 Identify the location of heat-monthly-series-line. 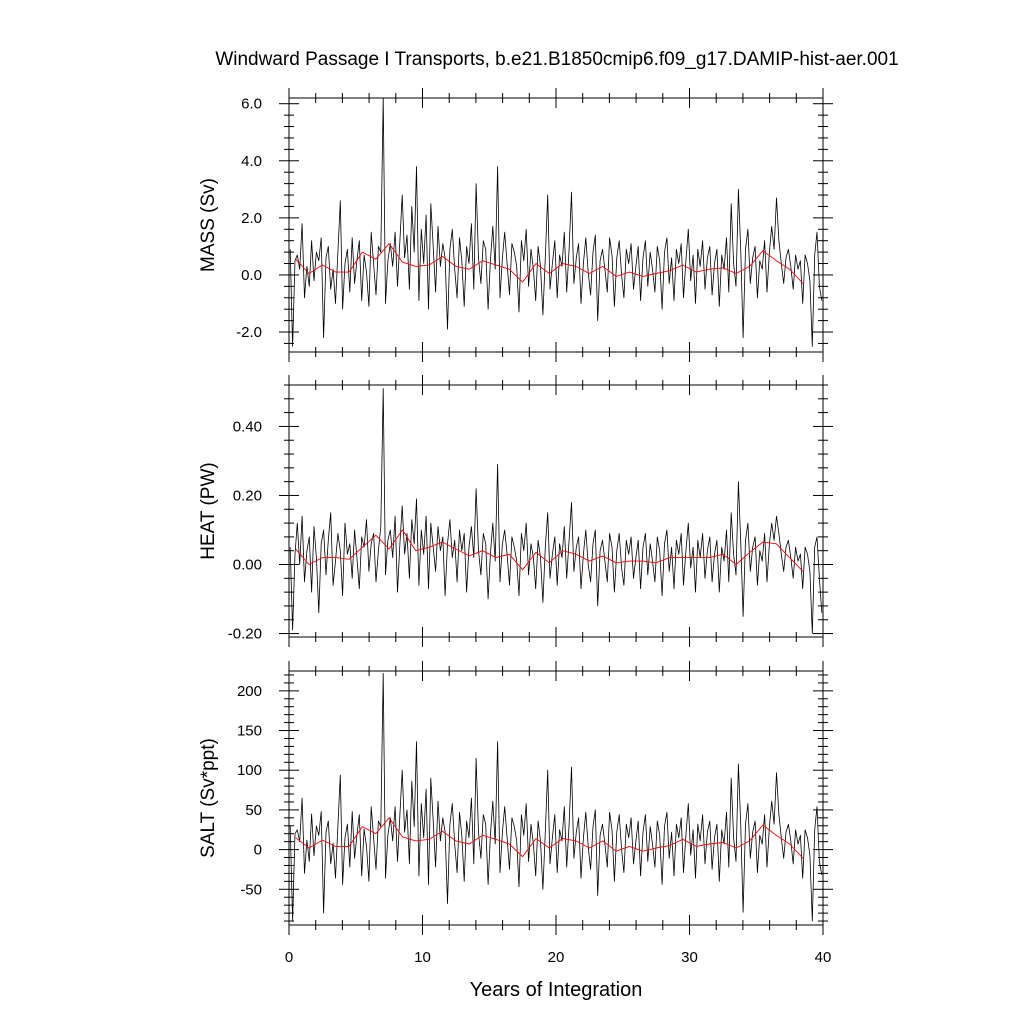
(556, 511).